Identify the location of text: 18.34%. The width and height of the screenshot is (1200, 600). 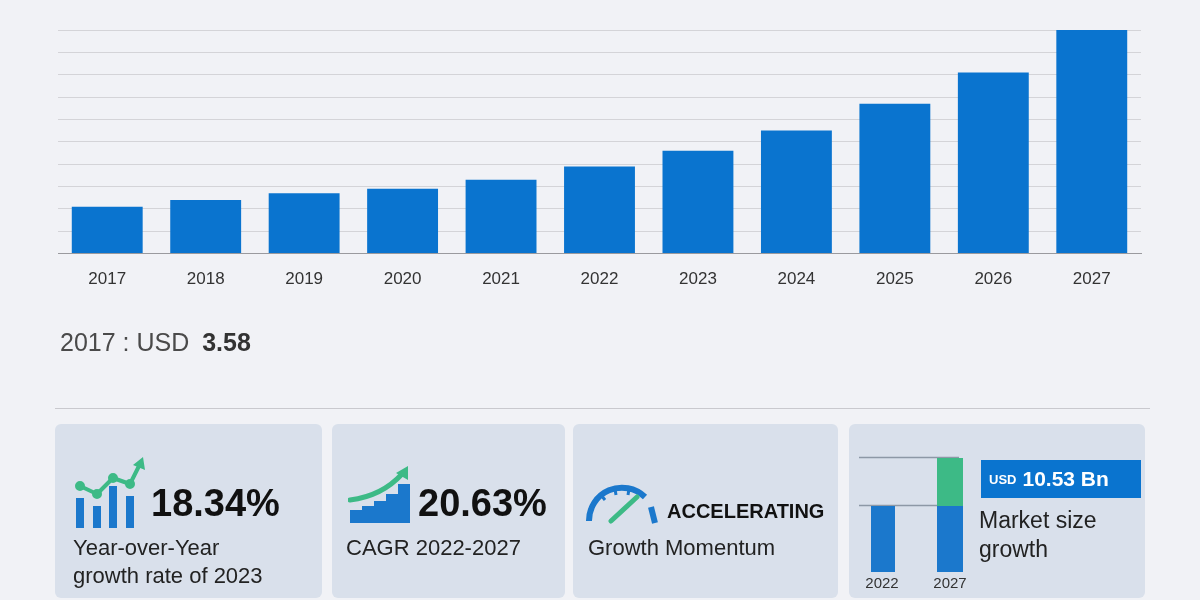
(215, 503).